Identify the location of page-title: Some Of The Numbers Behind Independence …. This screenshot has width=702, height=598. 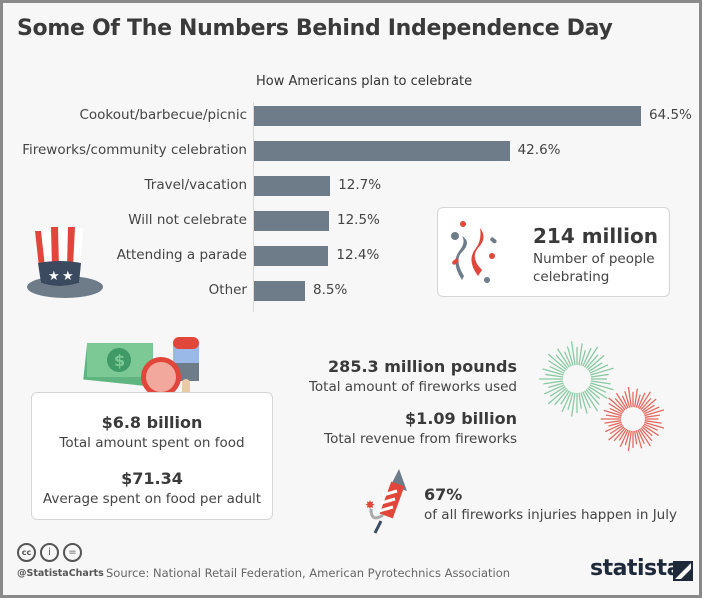
(315, 28).